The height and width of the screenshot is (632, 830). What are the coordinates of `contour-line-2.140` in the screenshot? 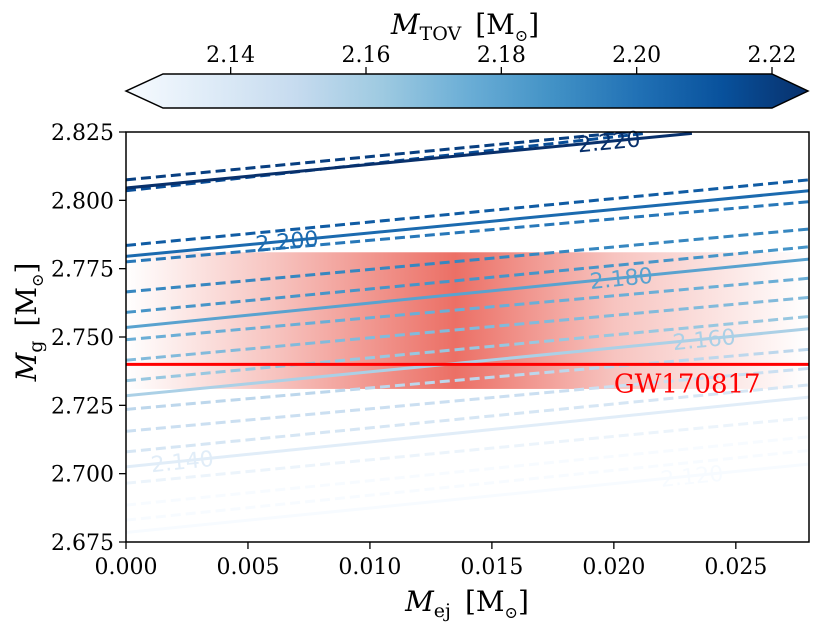 It's located at (467, 432).